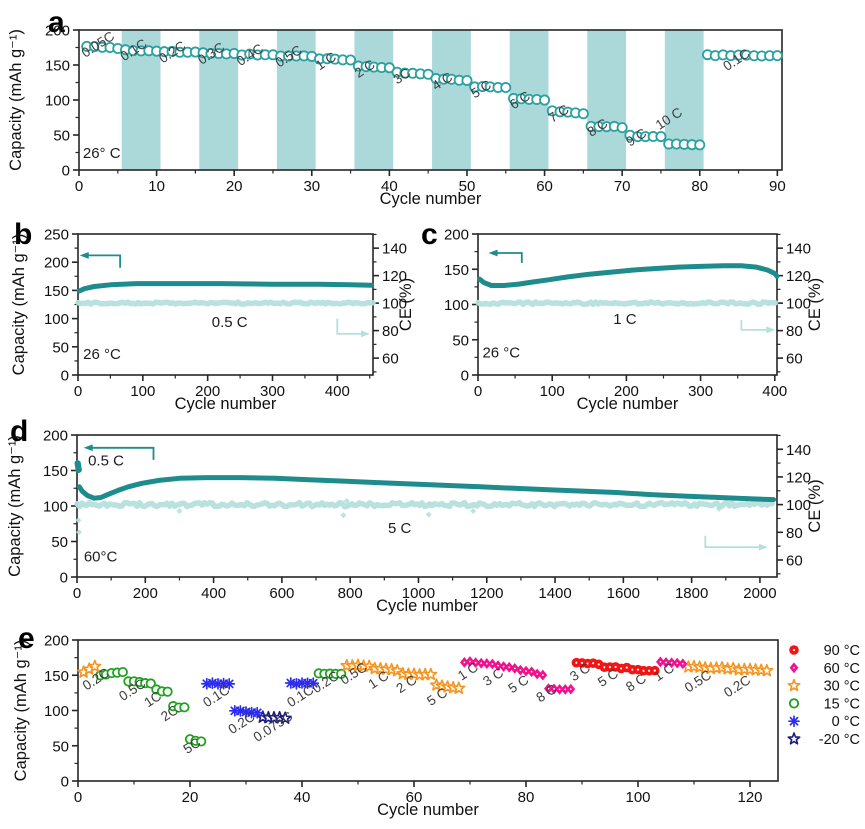 This screenshot has height=829, width=865. What do you see at coordinates (842, 704) in the screenshot?
I see `svg-text: 15 °C` at bounding box center [842, 704].